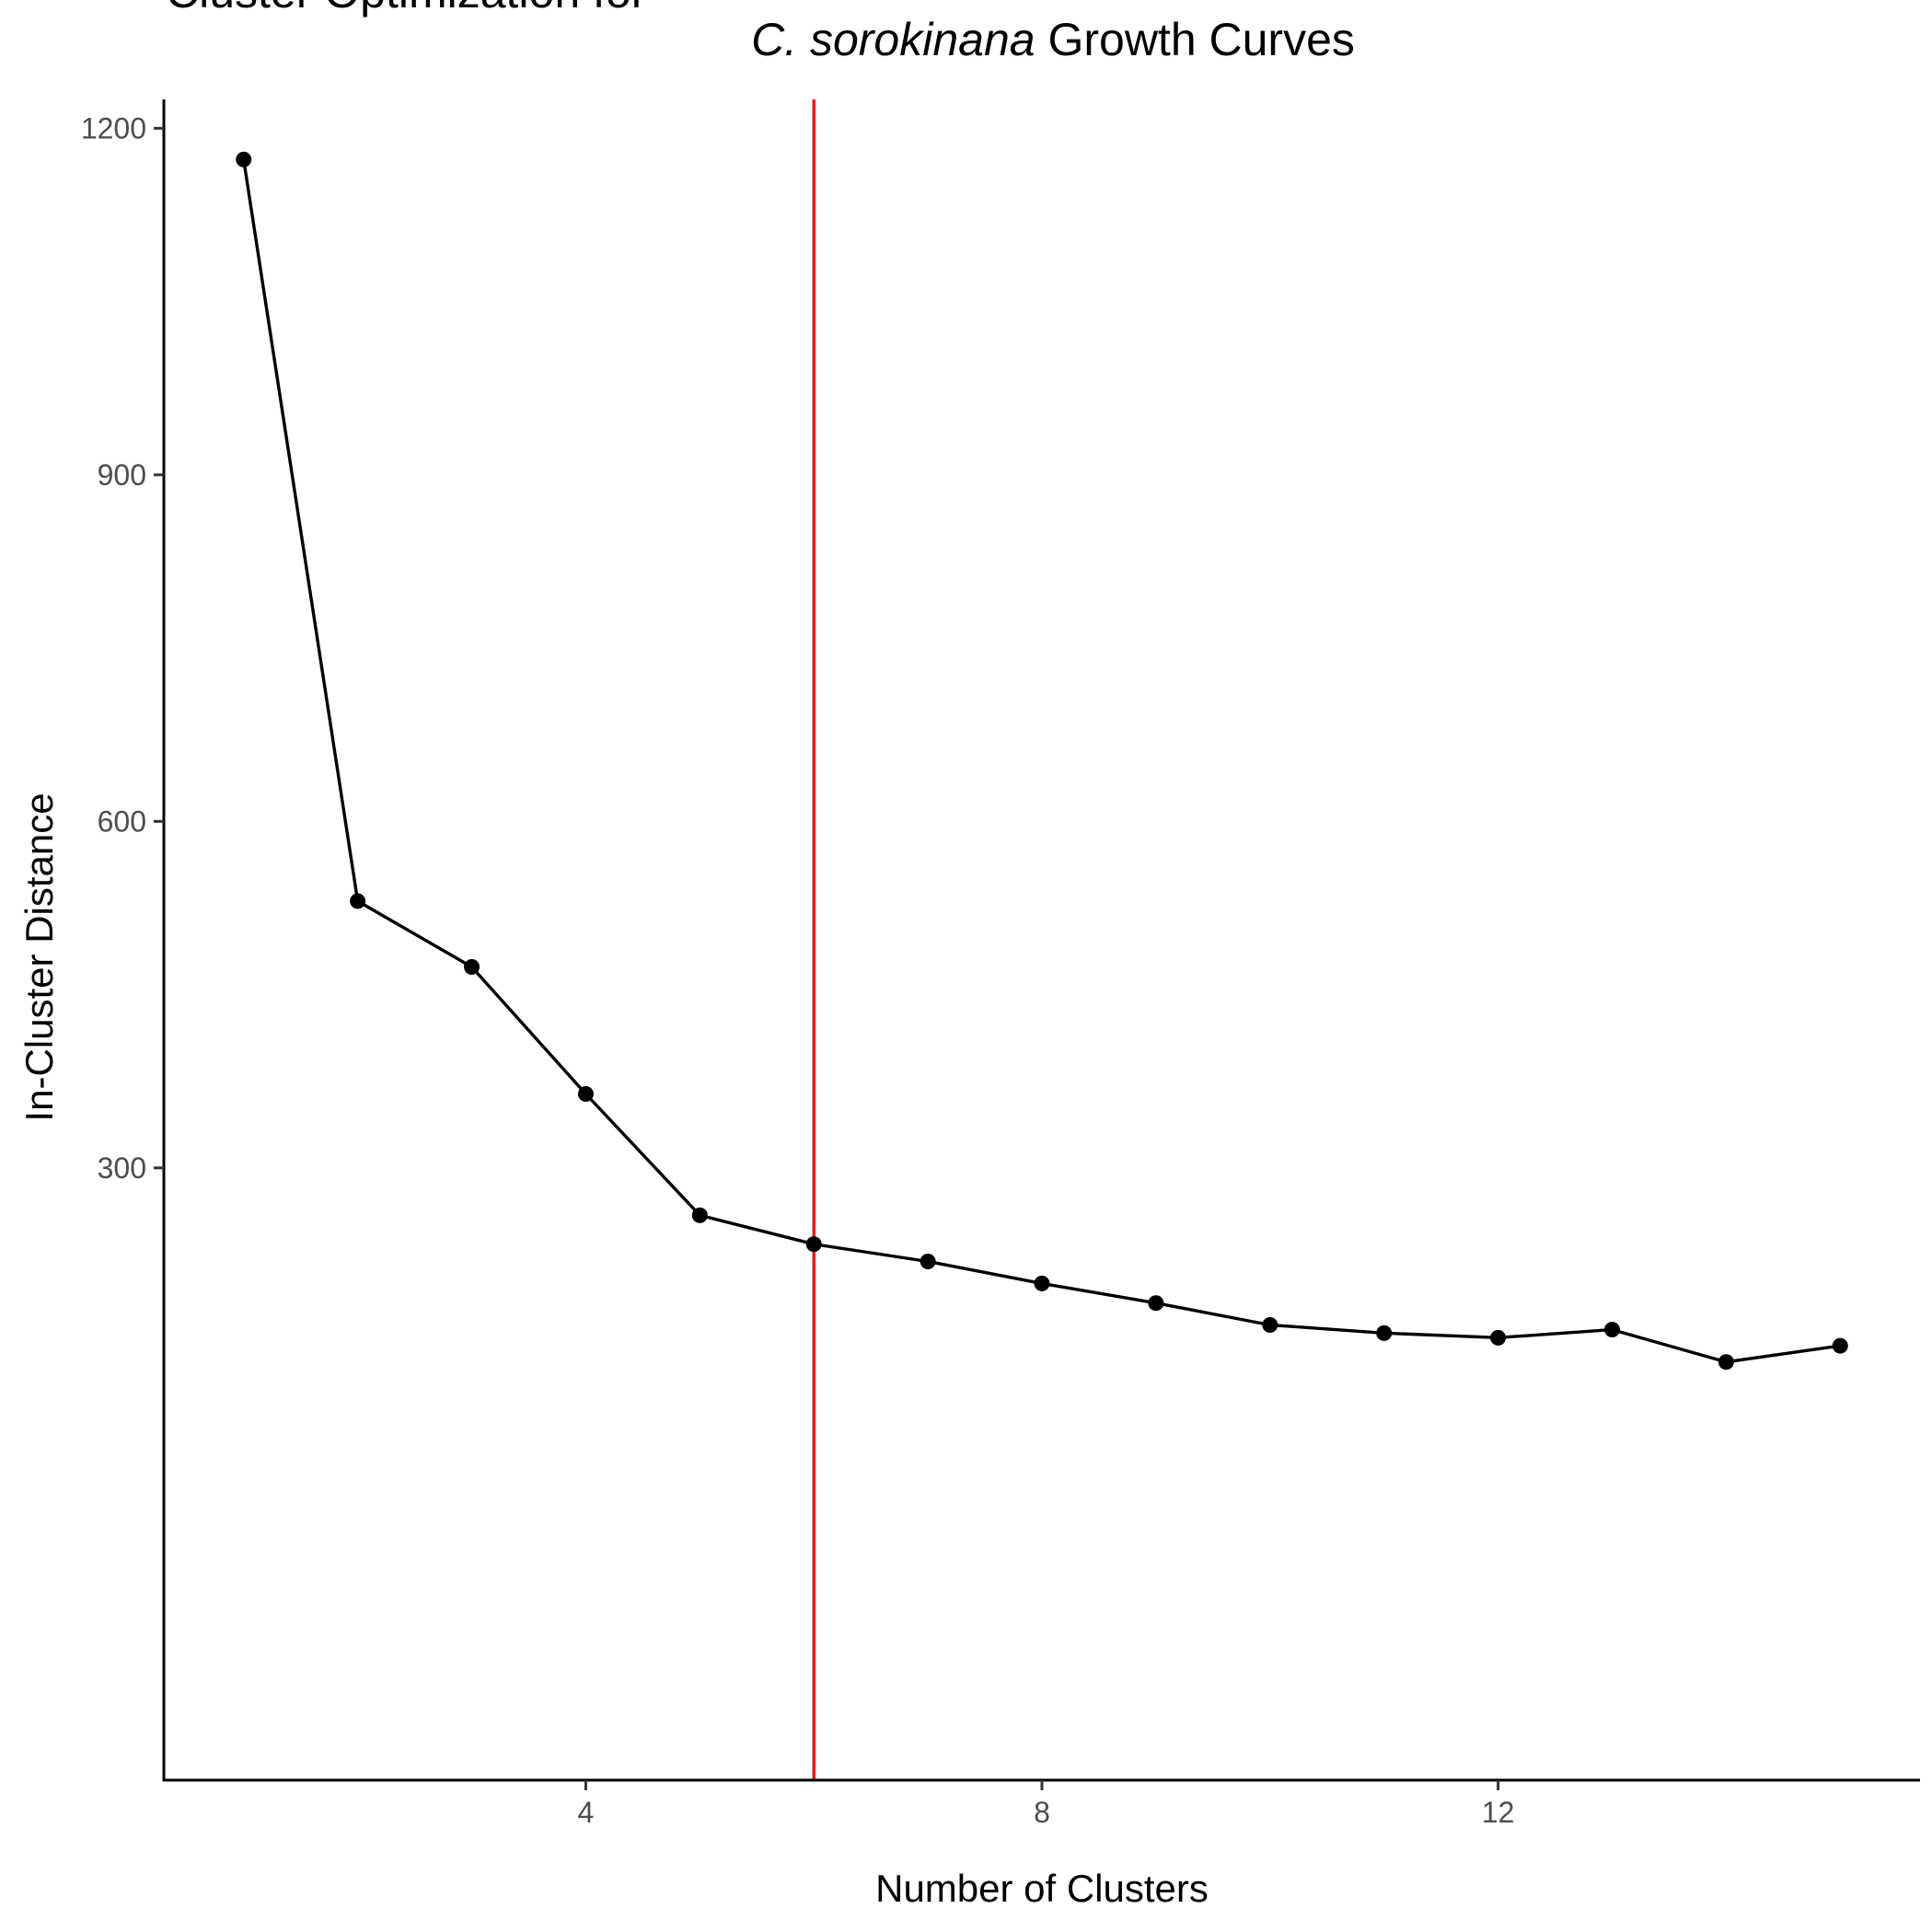 The image size is (1932, 1932). I want to click on x-tick-label: 8, so click(1042, 1813).